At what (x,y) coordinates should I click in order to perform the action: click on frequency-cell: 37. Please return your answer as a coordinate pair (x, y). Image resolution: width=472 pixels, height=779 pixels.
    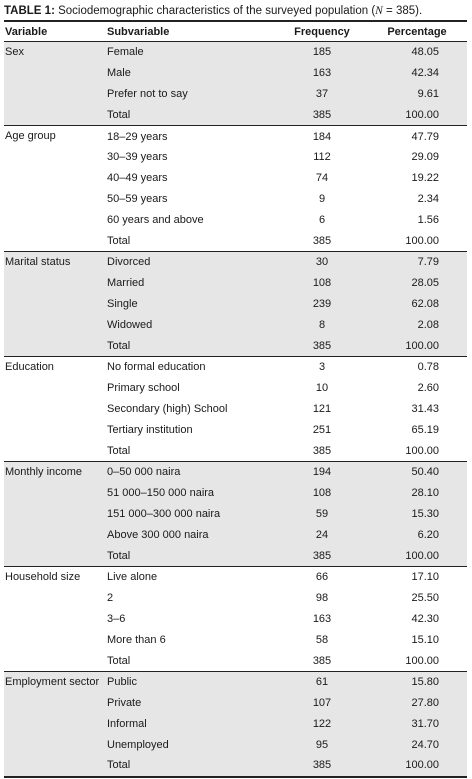
    Looking at the image, I should click on (322, 94).